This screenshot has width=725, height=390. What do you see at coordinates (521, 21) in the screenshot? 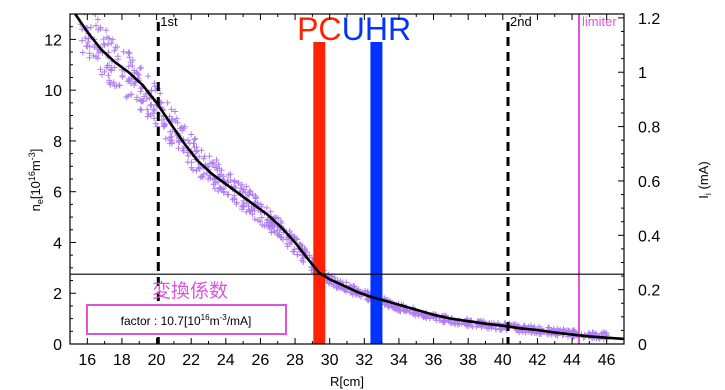
I see `vline-label-2nd: 2nd` at bounding box center [521, 21].